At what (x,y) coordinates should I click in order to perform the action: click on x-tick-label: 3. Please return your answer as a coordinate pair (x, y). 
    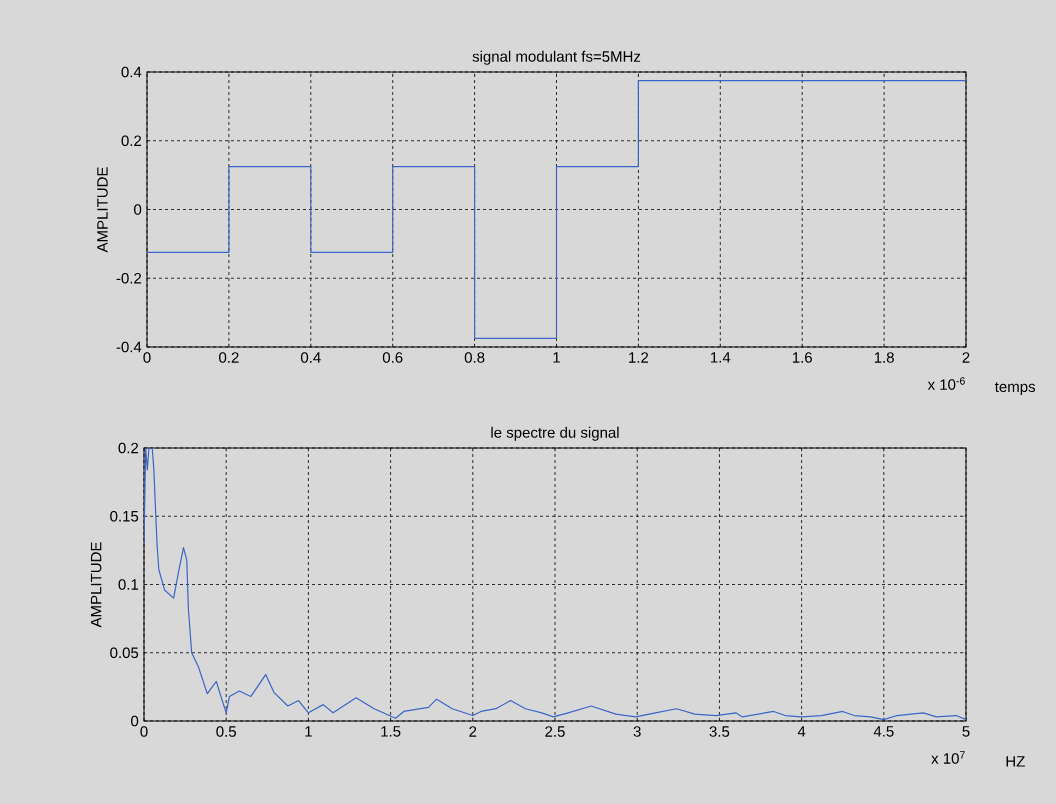
    Looking at the image, I should click on (637, 731).